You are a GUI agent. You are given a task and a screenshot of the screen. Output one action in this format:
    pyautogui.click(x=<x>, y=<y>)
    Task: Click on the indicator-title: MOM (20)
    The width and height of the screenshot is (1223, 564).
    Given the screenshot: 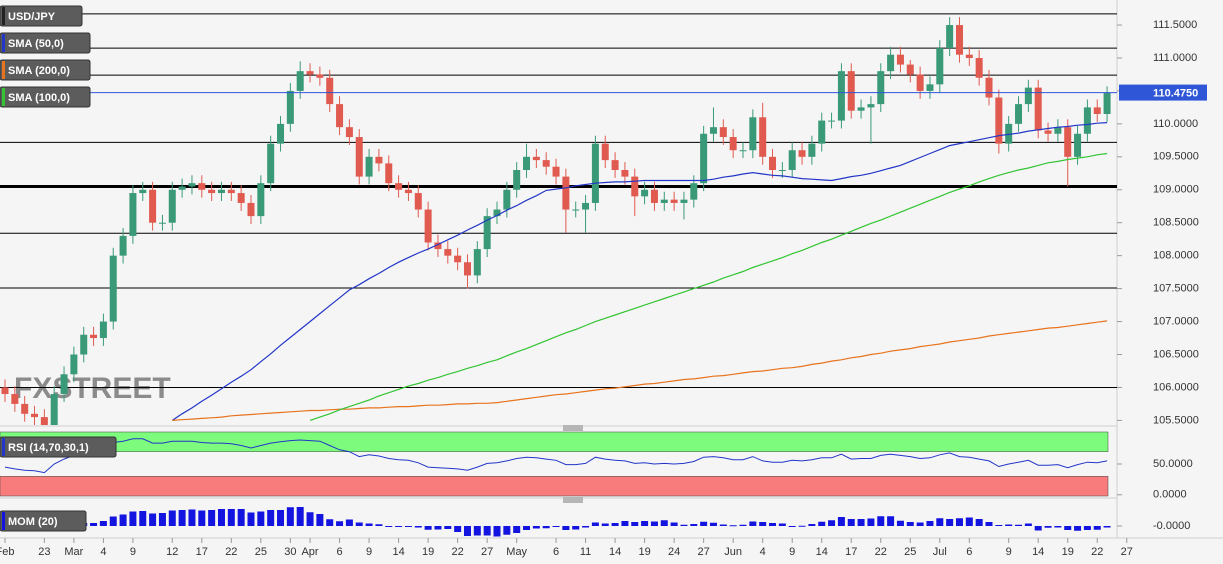 What is the action you would take?
    pyautogui.click(x=43, y=521)
    